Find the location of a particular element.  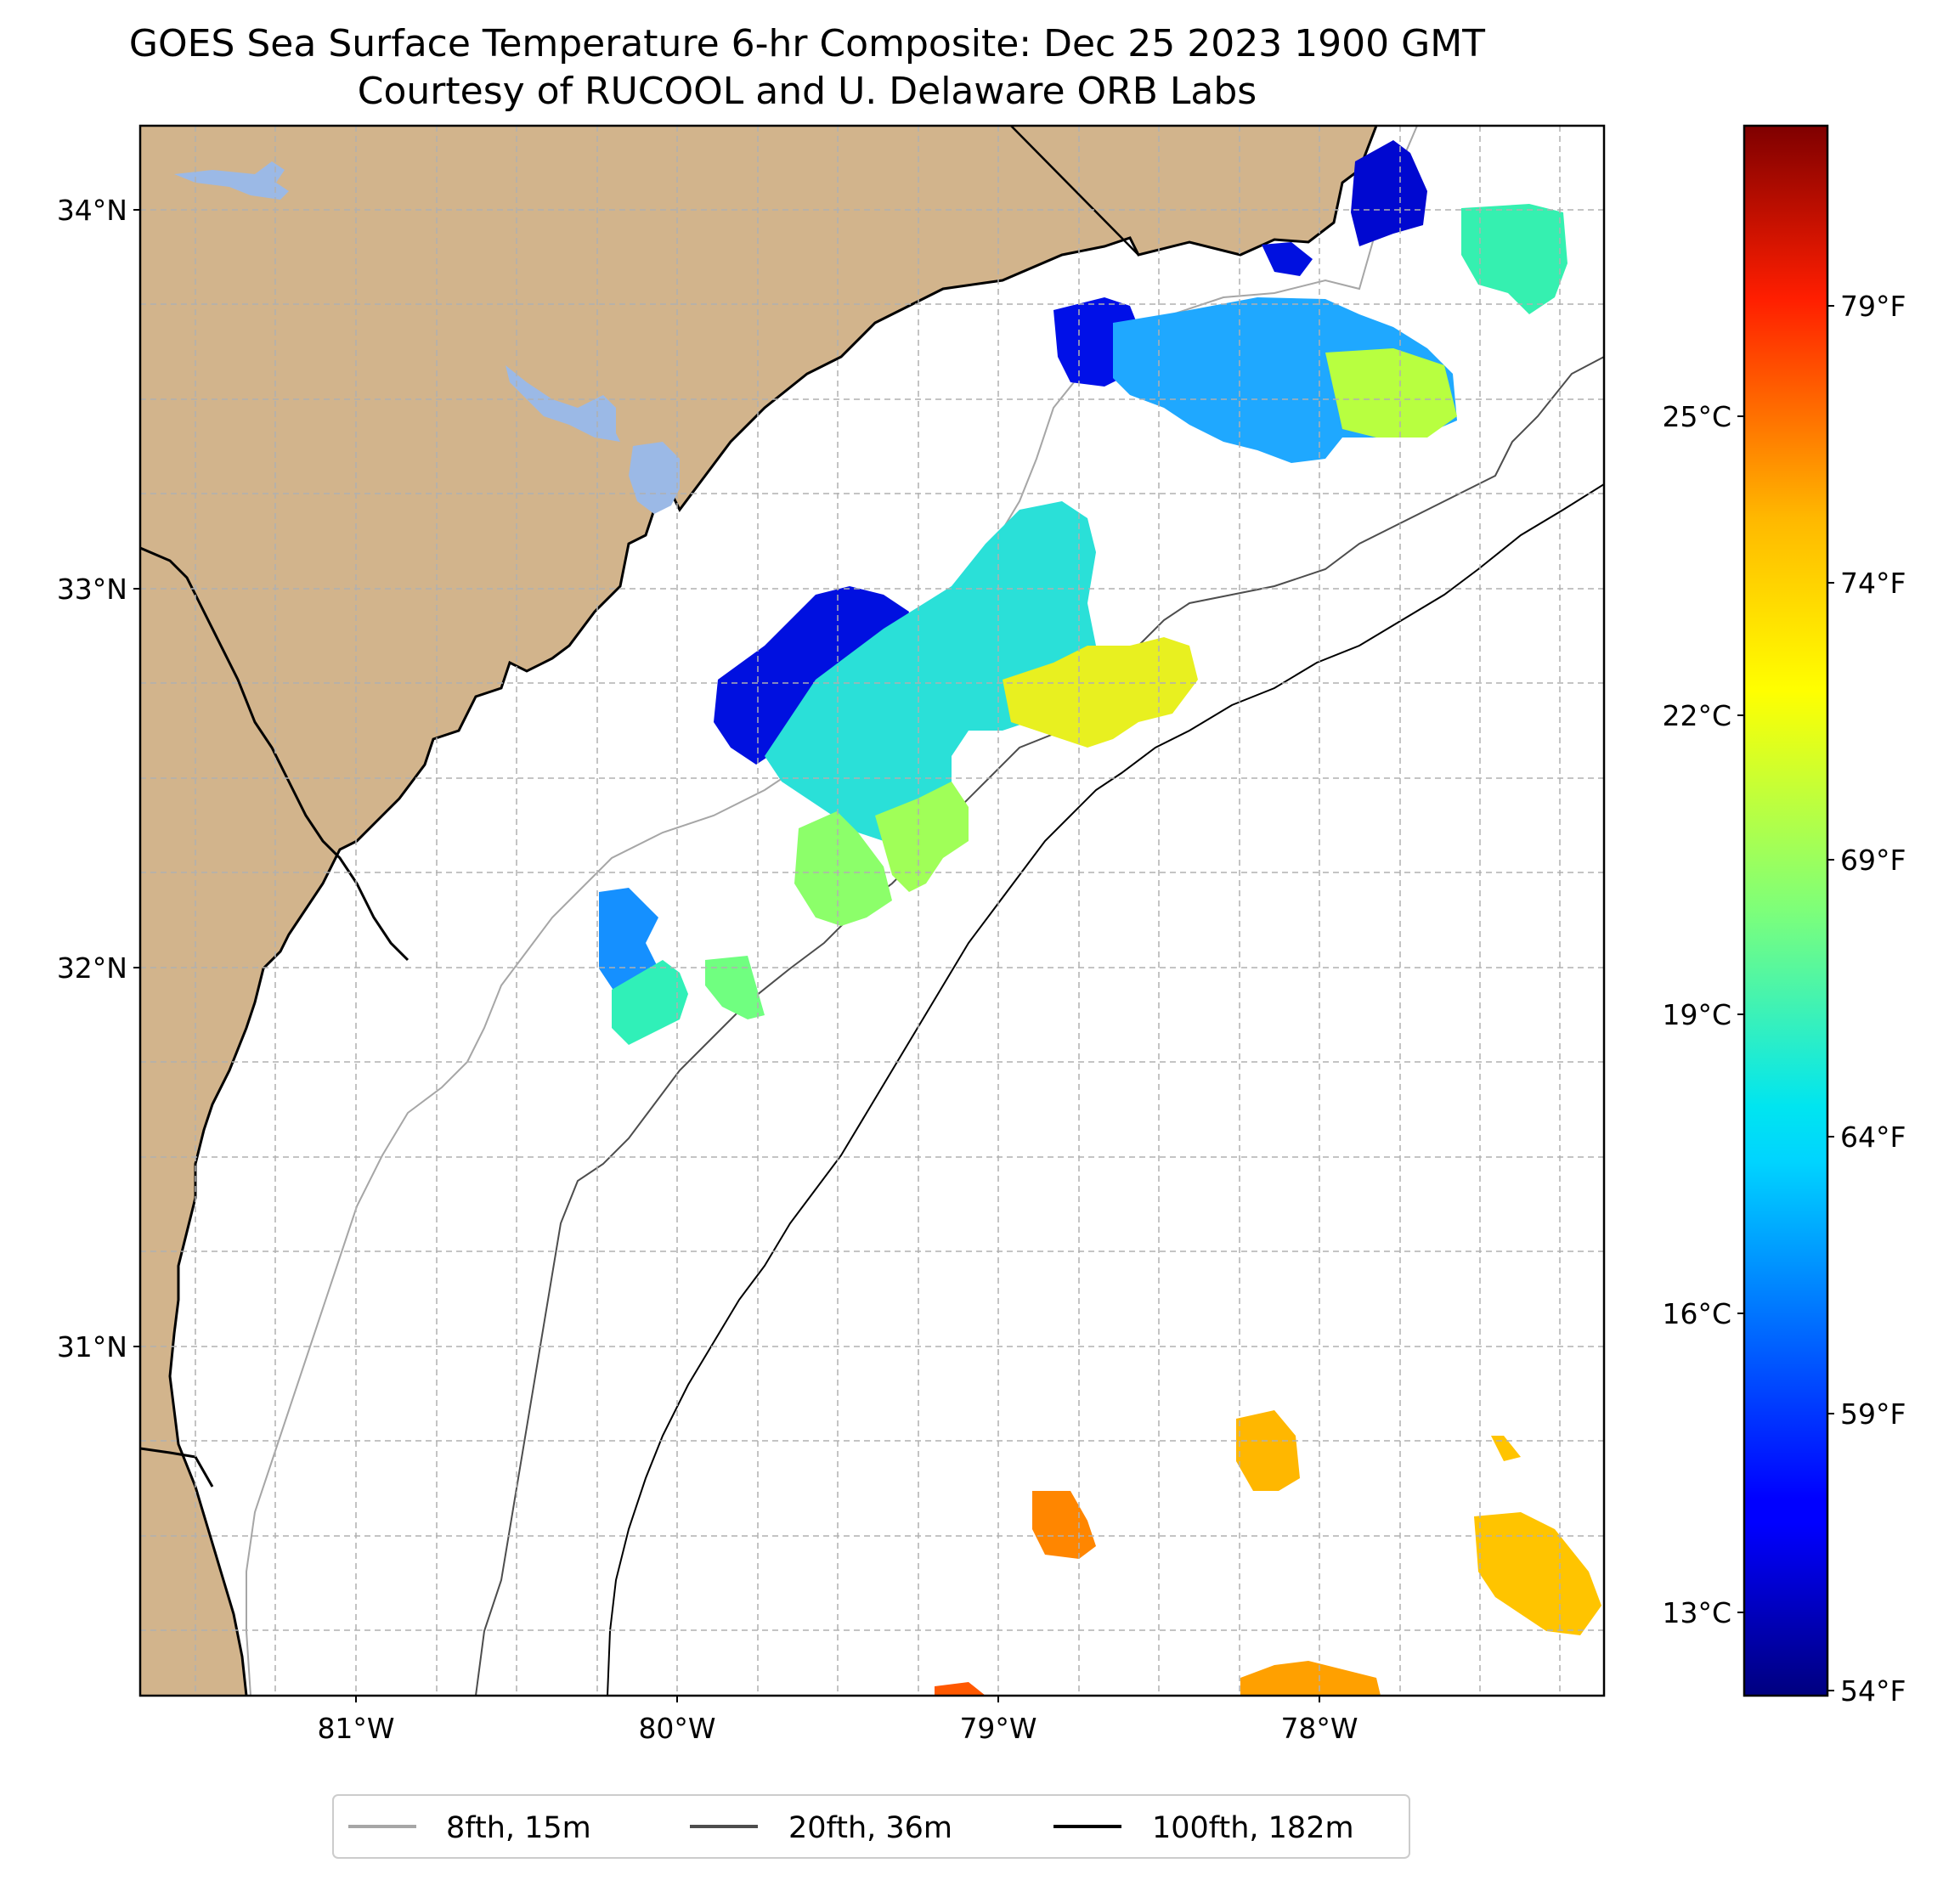

celsius-label-19: 19°C is located at coordinates (1696, 1015).